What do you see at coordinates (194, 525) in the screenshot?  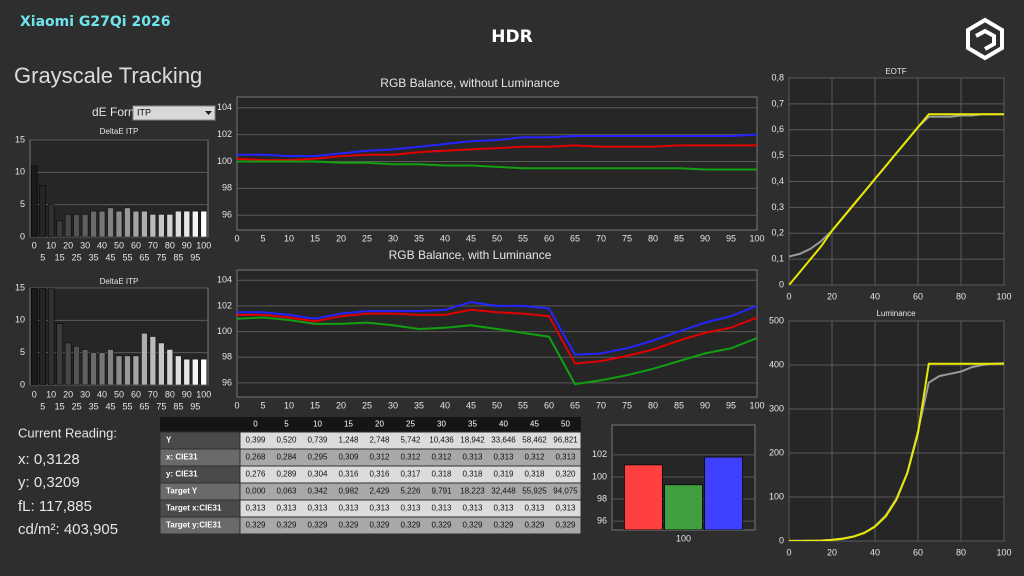 I see `row-label: Target y:CIE31` at bounding box center [194, 525].